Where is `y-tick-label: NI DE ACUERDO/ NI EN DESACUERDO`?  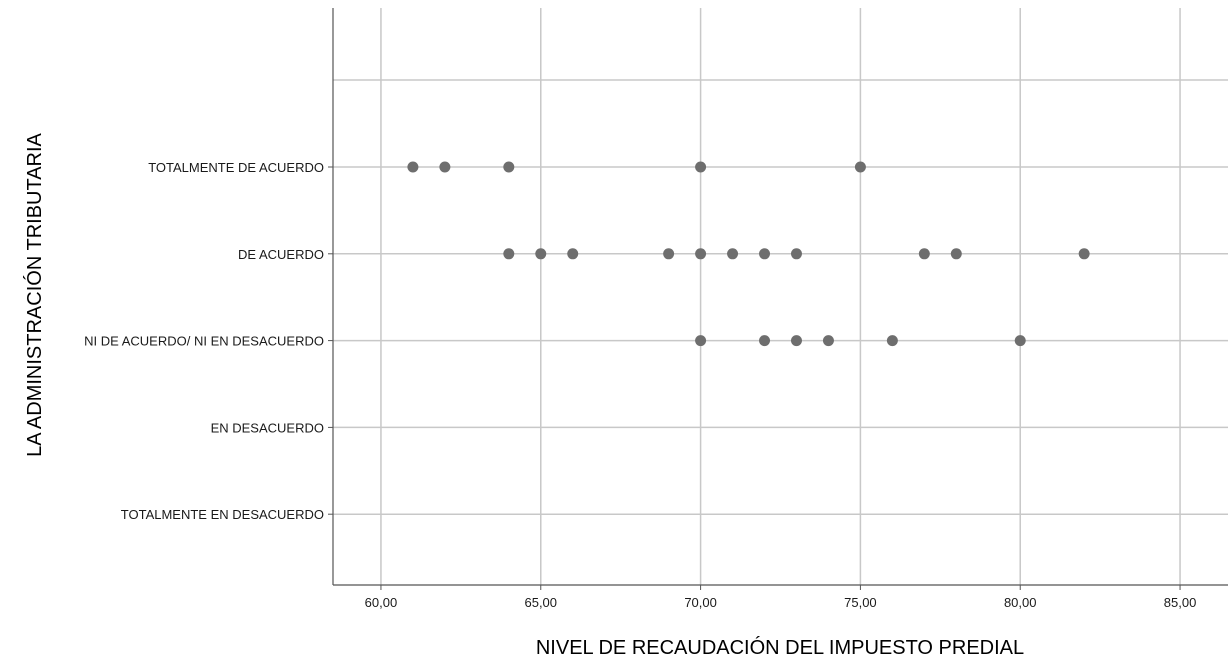 y-tick-label: NI DE ACUERDO/ NI EN DESACUERDO is located at coordinates (204, 341).